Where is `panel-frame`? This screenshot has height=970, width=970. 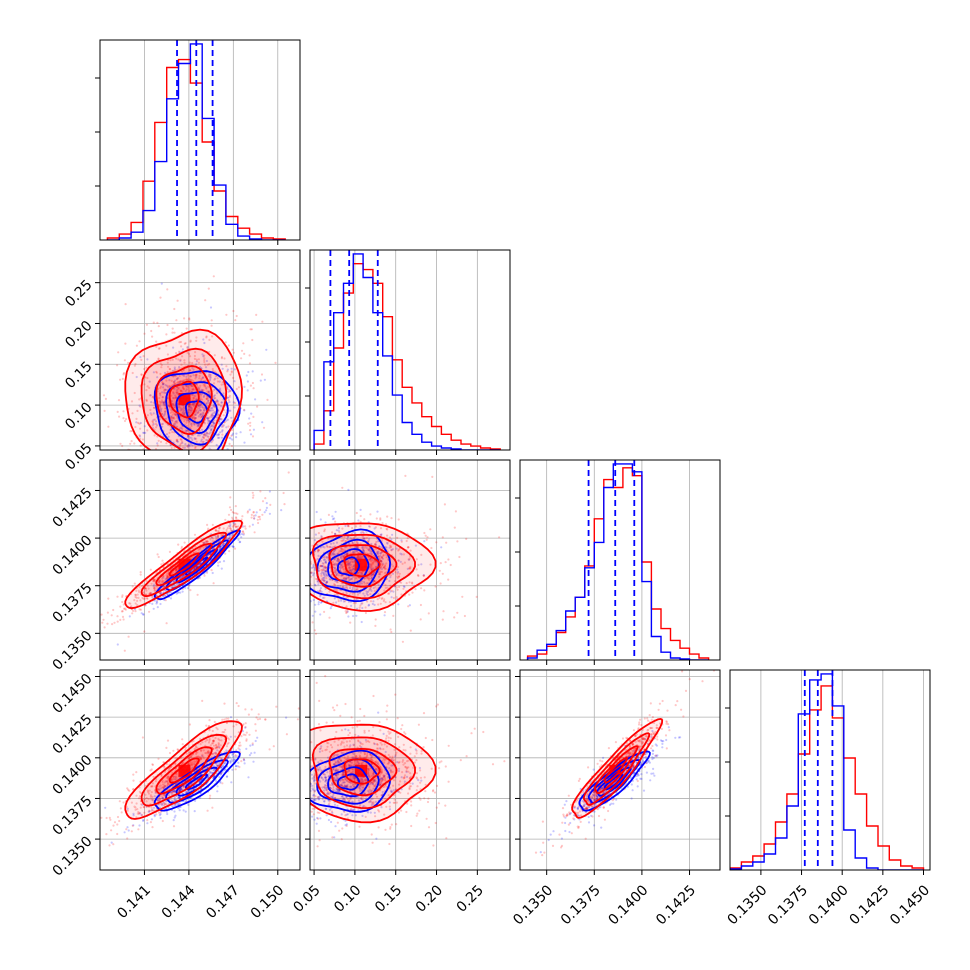
panel-frame is located at coordinates (200, 560).